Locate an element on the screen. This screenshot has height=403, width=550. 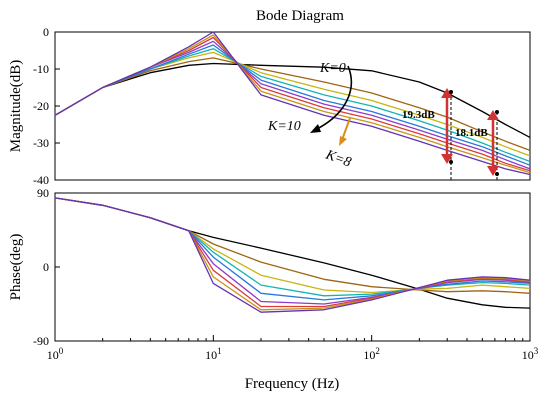
magnitude-y-ticks: 0 -10 -20 -30 -40 is located at coordinates (46, 106).